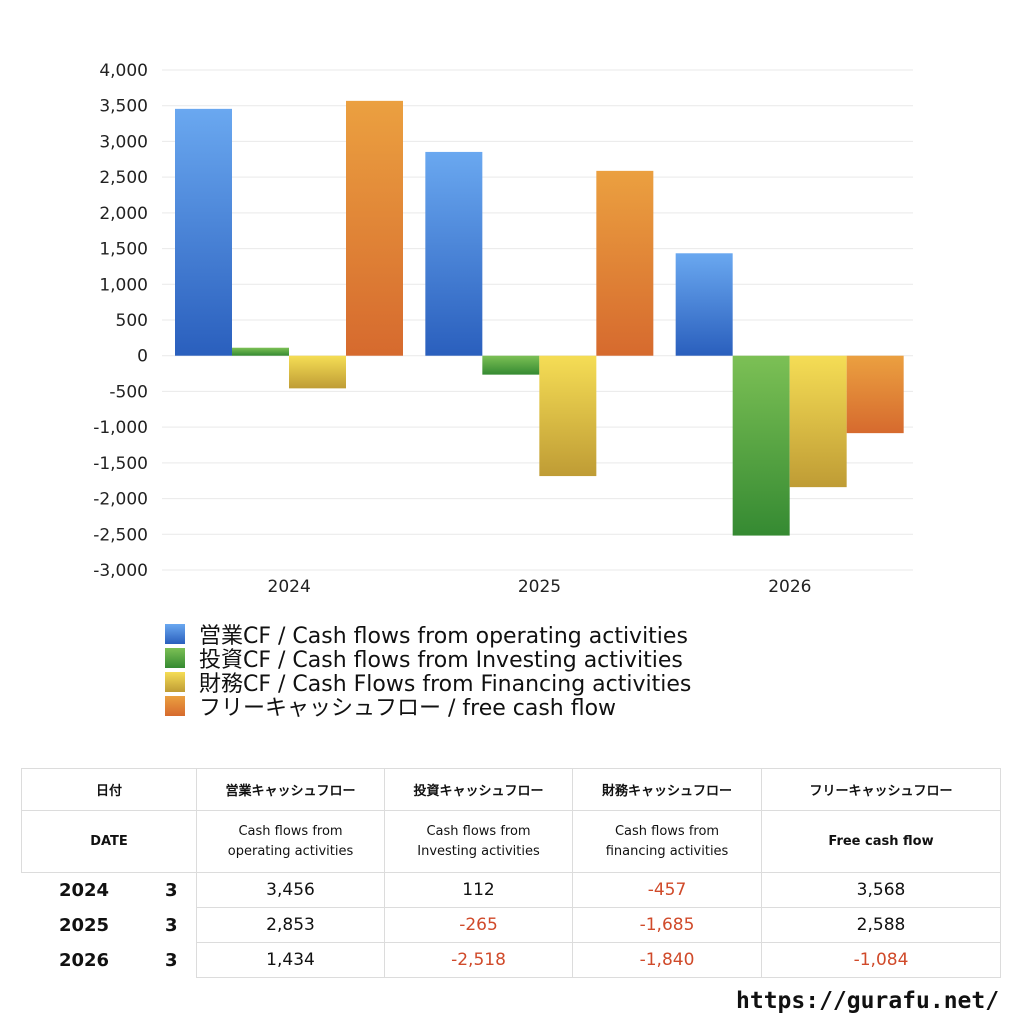 The width and height of the screenshot is (1024, 1024). What do you see at coordinates (408, 708) in the screenshot?
I see `legend-label-free: フリーキャッシュフロー / free cash flow` at bounding box center [408, 708].